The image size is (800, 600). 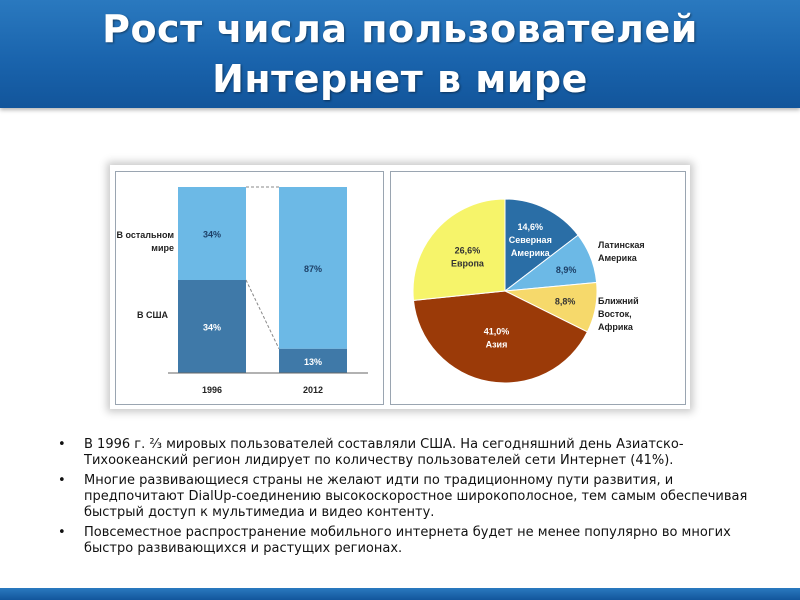 What do you see at coordinates (400, 79) in the screenshot?
I see `slide-title-line-2: Интернет в мире` at bounding box center [400, 79].